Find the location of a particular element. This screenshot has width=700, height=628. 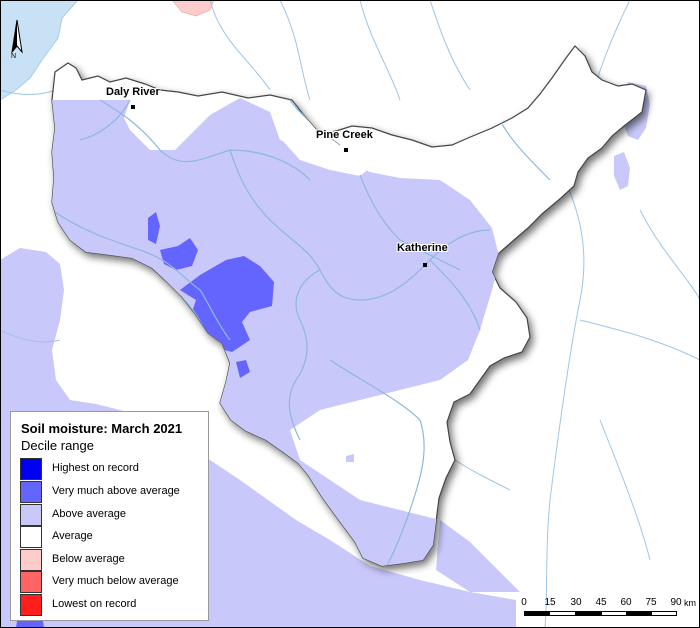

legend-label: Highest on record is located at coordinates (95, 468).